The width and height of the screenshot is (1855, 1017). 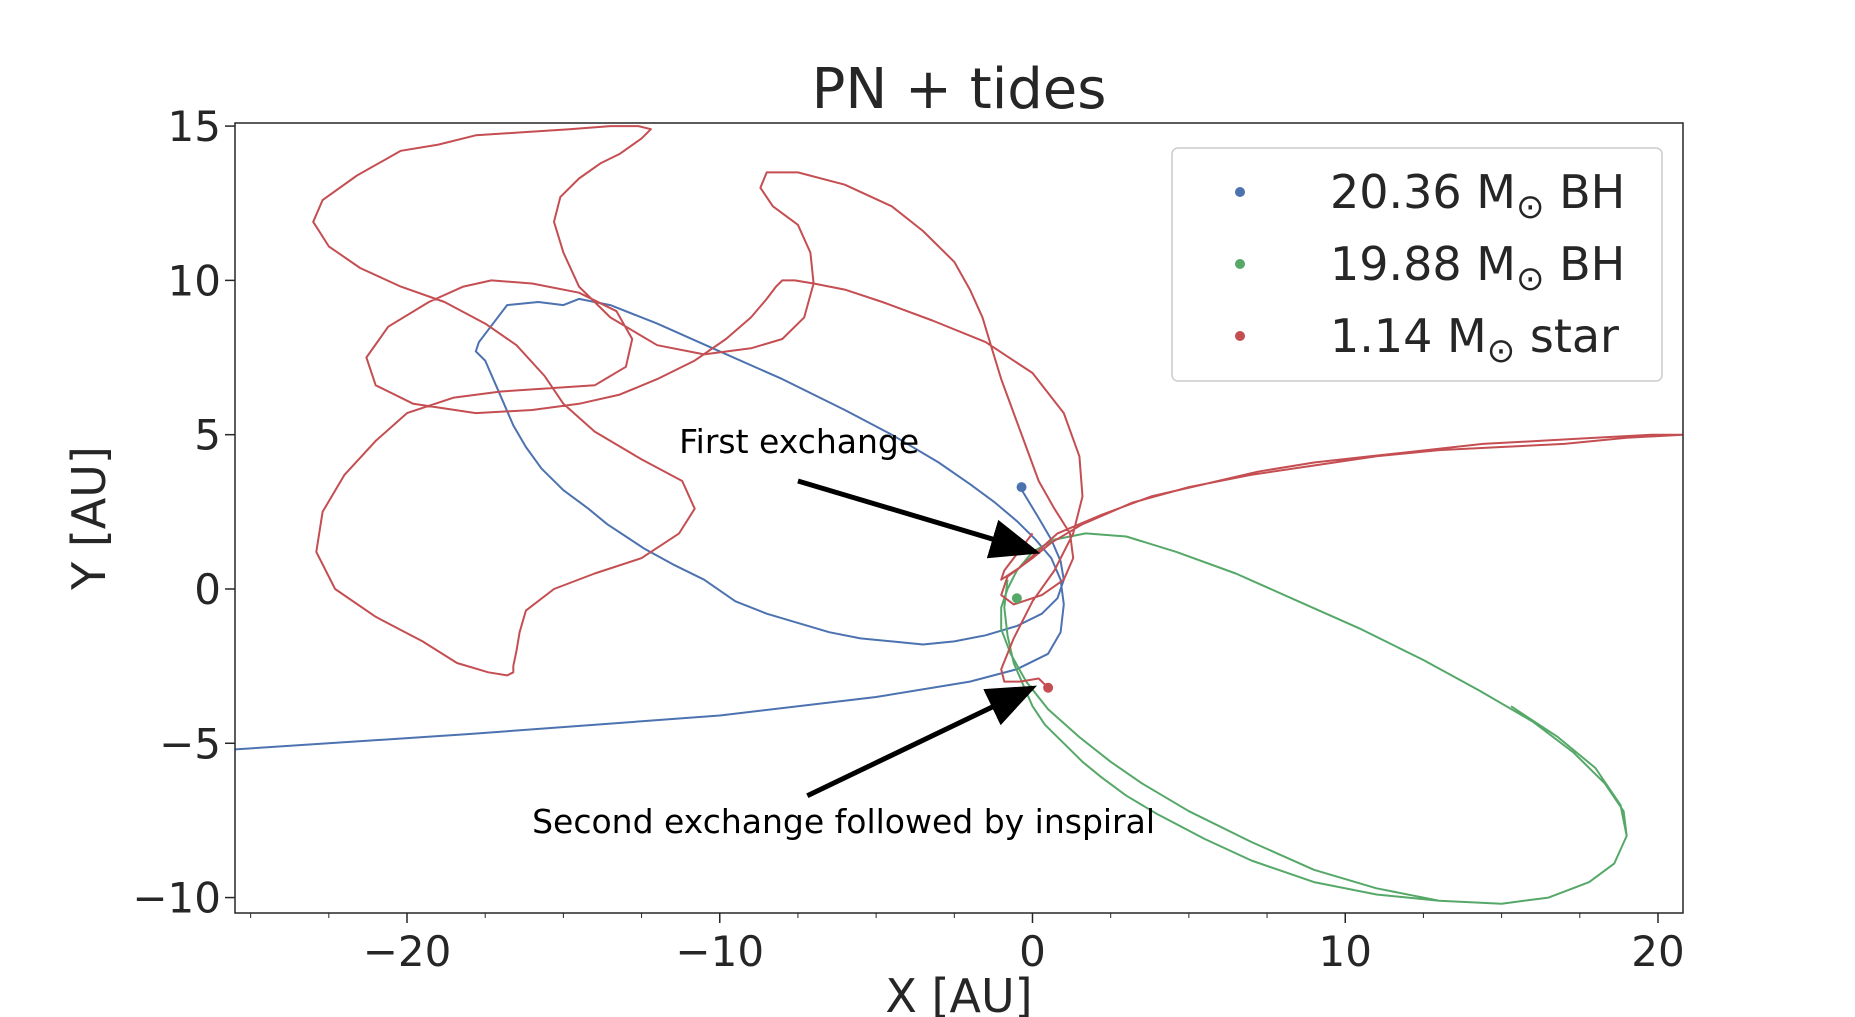 What do you see at coordinates (1477, 268) in the screenshot?
I see `legend-label-2: 19.88 M⊙ BH` at bounding box center [1477, 268].